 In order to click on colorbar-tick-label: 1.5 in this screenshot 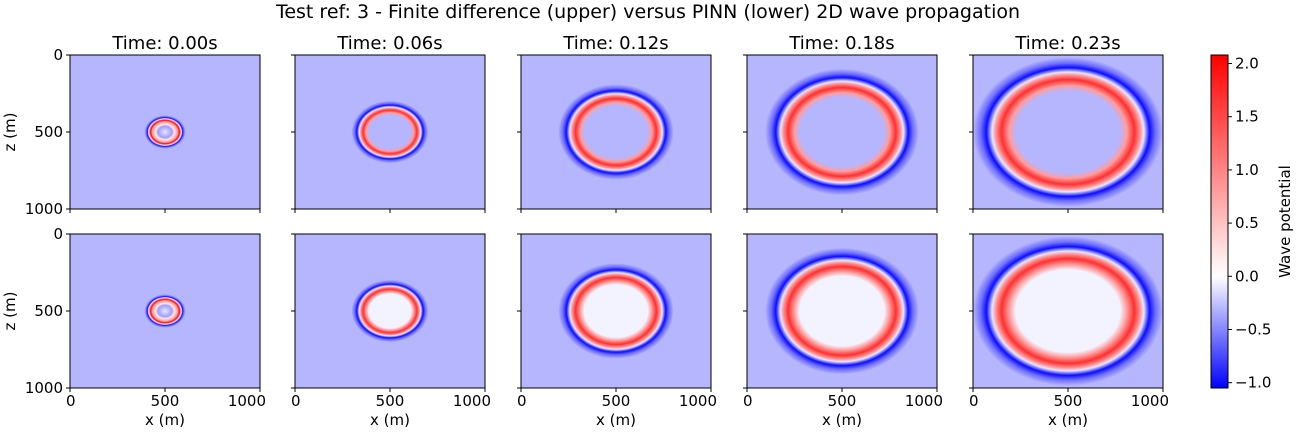, I will do `click(1247, 117)`.